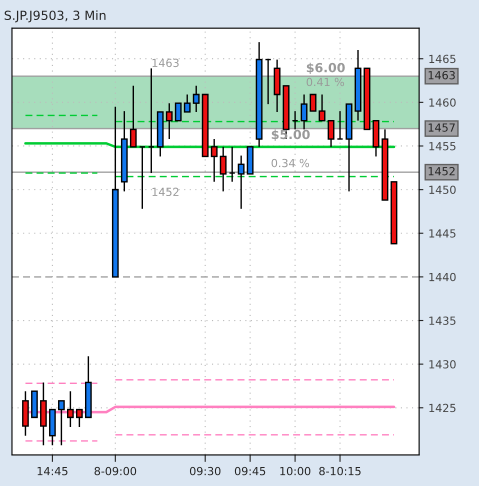  What do you see at coordinates (325, 68) in the screenshot?
I see `annotation: $6.00` at bounding box center [325, 68].